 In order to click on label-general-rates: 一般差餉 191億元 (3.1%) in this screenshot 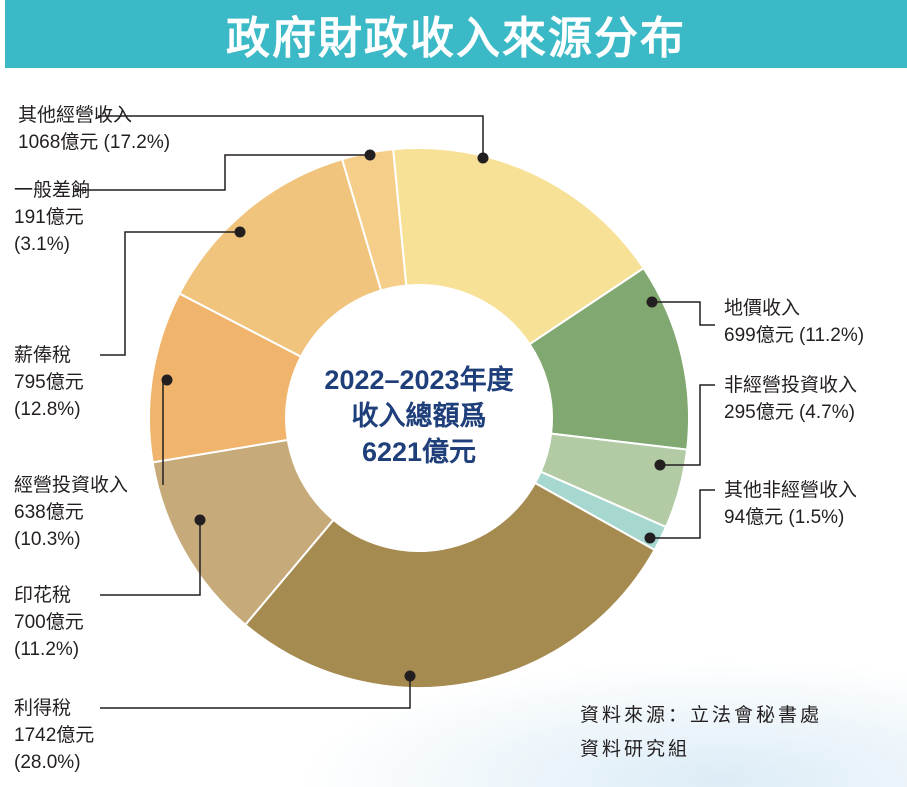, I will do `click(52, 217)`.